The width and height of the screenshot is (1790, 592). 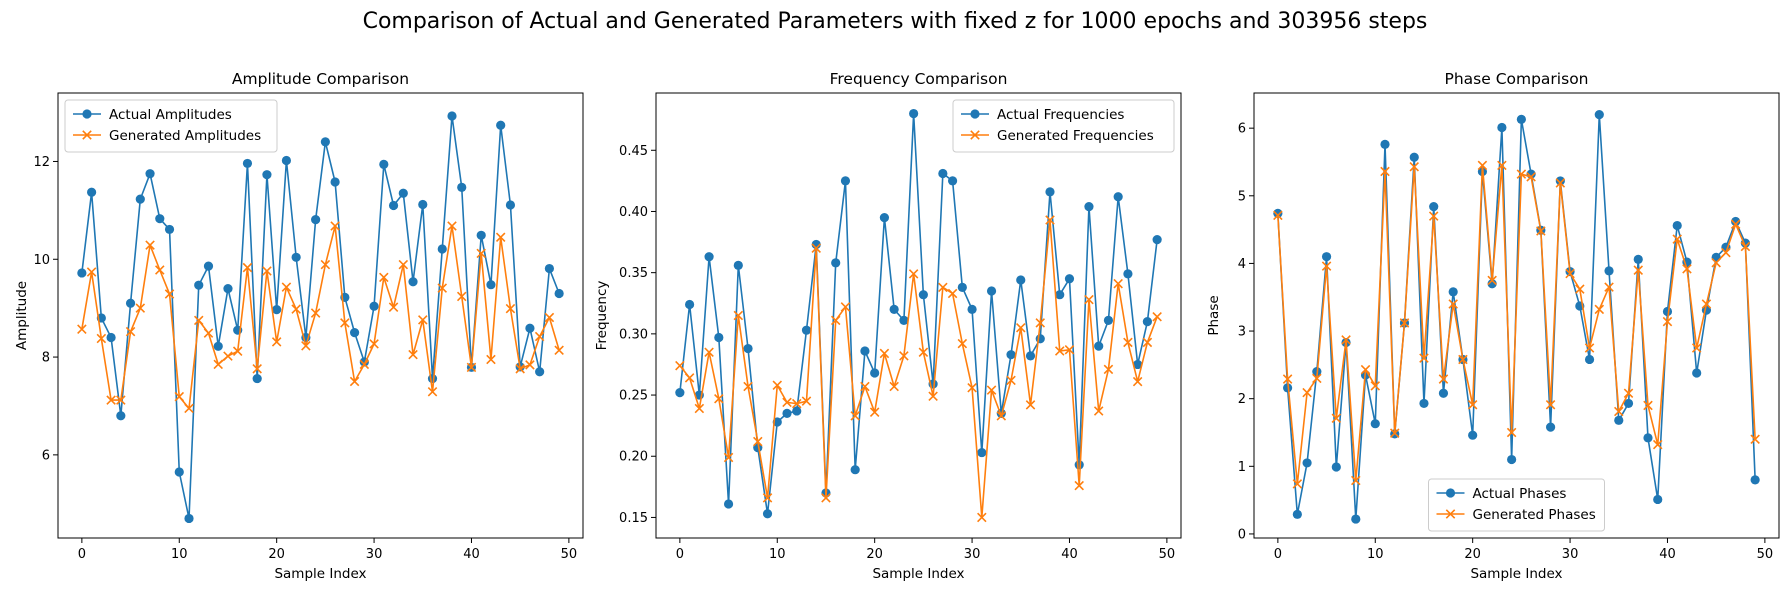 What do you see at coordinates (633, 151) in the screenshot?
I see `y-tick-label: 0.45` at bounding box center [633, 151].